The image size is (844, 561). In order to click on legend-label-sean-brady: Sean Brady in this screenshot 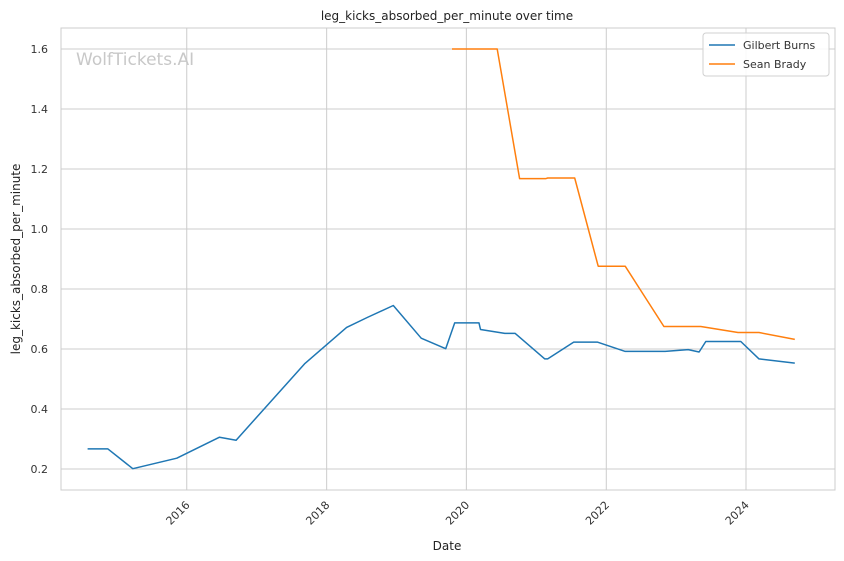, I will do `click(775, 64)`.